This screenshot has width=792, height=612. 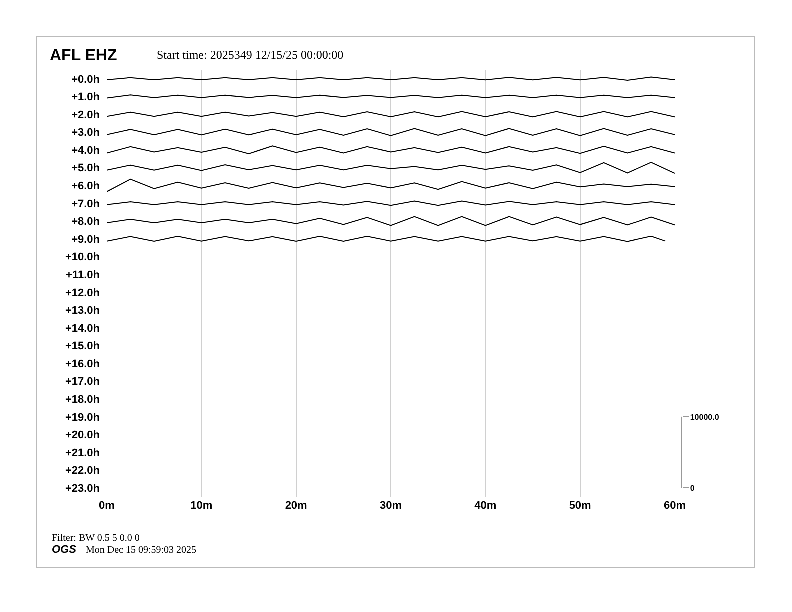 What do you see at coordinates (86, 98) in the screenshot?
I see `y-tick-label: +1.0h` at bounding box center [86, 98].